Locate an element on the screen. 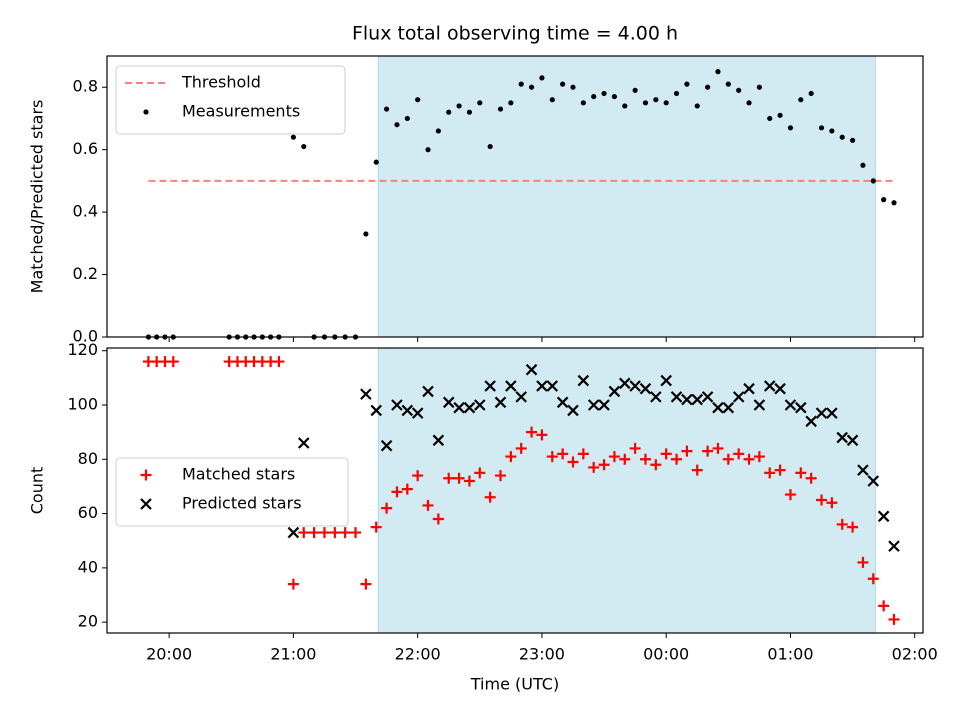 The height and width of the screenshot is (724, 960). y-tick-label: 0.2 is located at coordinates (85, 273).